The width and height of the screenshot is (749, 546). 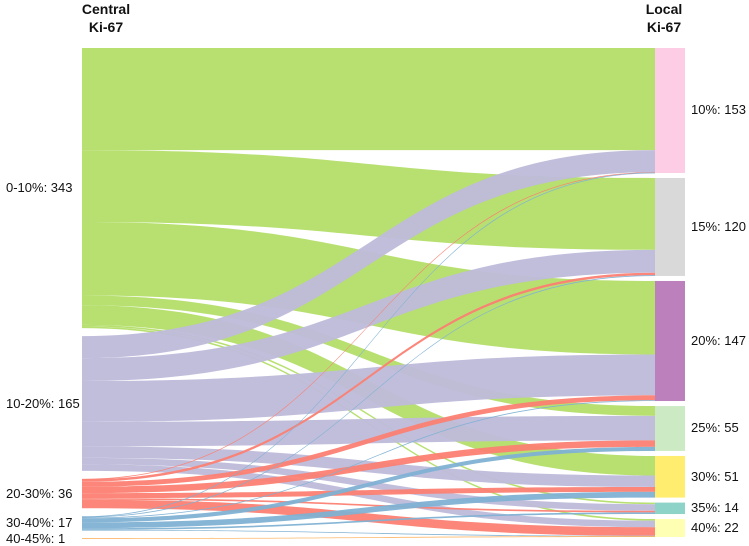 What do you see at coordinates (718, 226) in the screenshot?
I see `target-node-label: 15%: 120` at bounding box center [718, 226].